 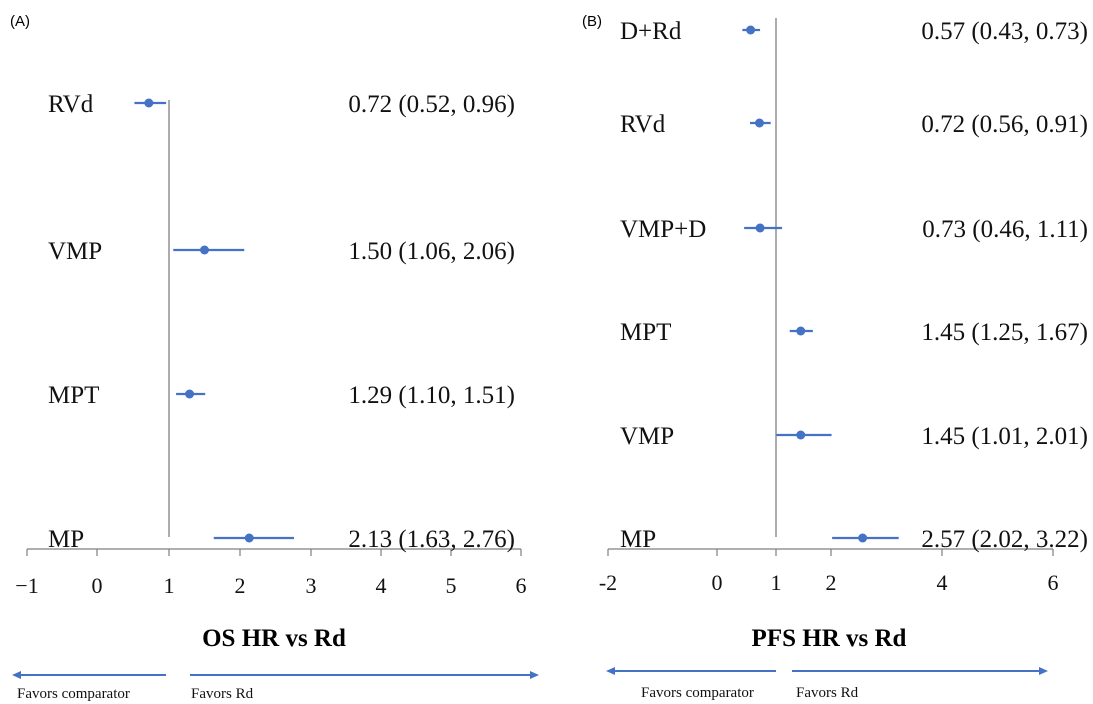 What do you see at coordinates (431, 104) in the screenshot?
I see `hr-value-label: 0.72 (0.52, 0.96)` at bounding box center [431, 104].